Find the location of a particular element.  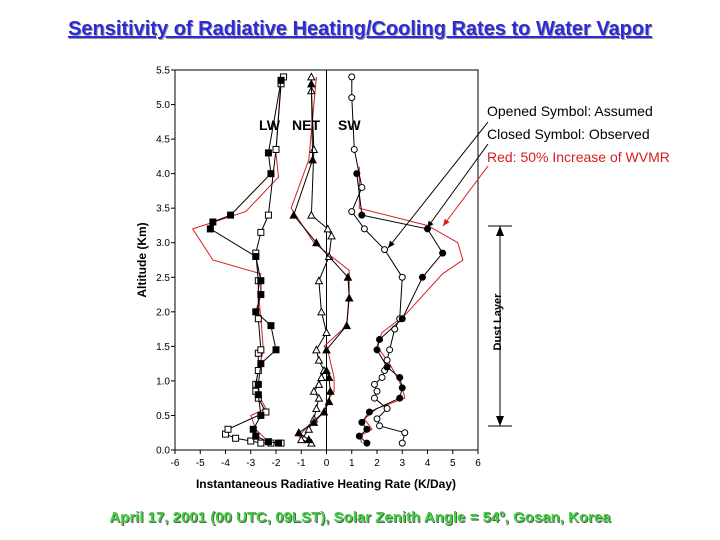

group-label-sw: SW is located at coordinates (349, 125).